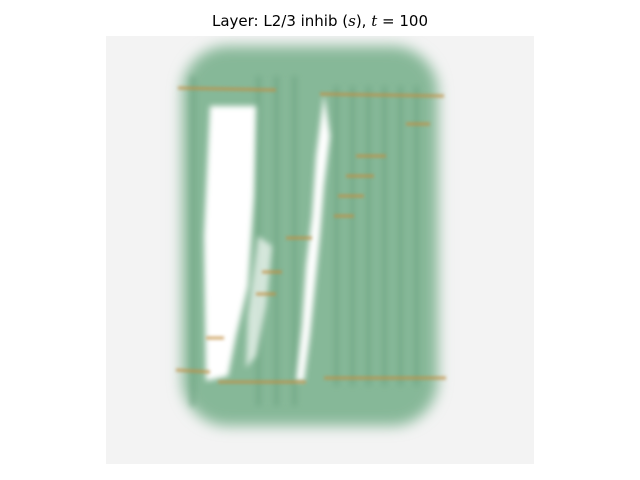  I want to click on title-t: t, so click(374, 21).